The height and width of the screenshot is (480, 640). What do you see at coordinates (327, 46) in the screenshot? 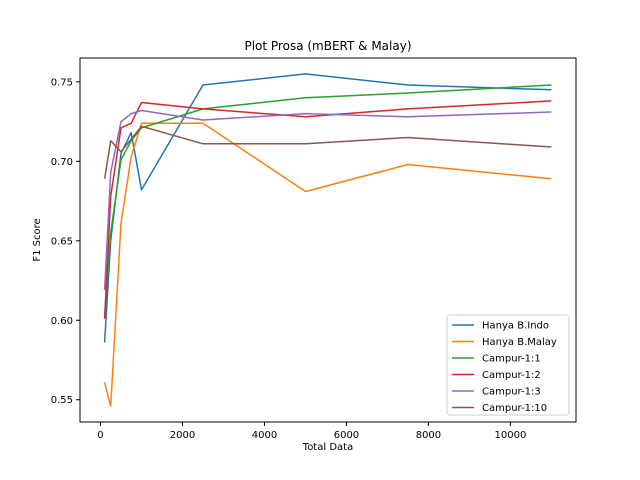
I see `chart-title: Plot Prosa (mBERT & Malay)` at bounding box center [327, 46].